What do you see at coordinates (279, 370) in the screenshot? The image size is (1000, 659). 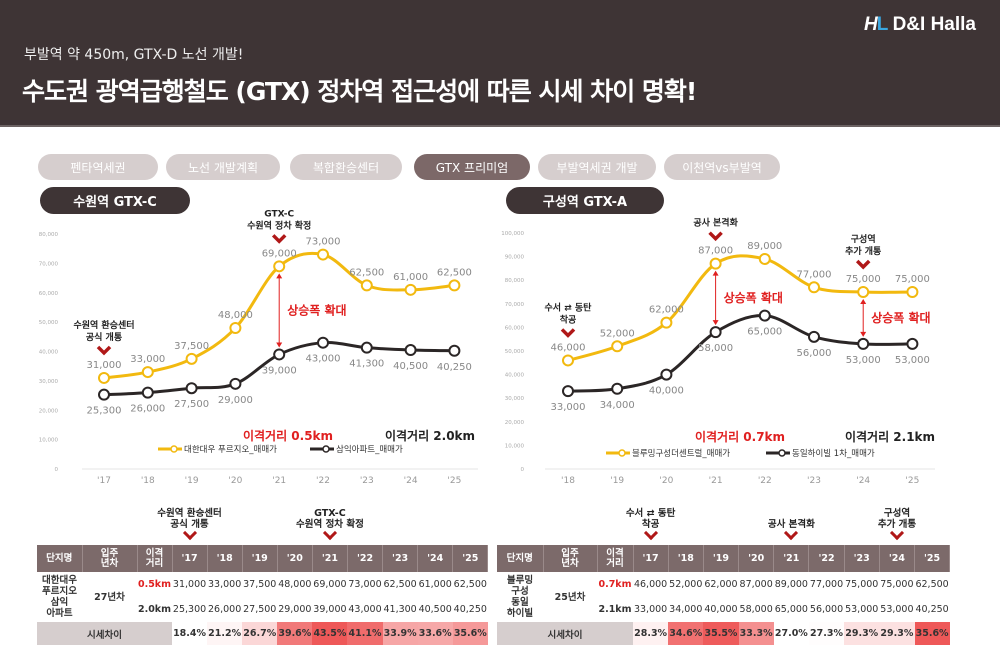 I see `data-label: 39,000` at bounding box center [279, 370].